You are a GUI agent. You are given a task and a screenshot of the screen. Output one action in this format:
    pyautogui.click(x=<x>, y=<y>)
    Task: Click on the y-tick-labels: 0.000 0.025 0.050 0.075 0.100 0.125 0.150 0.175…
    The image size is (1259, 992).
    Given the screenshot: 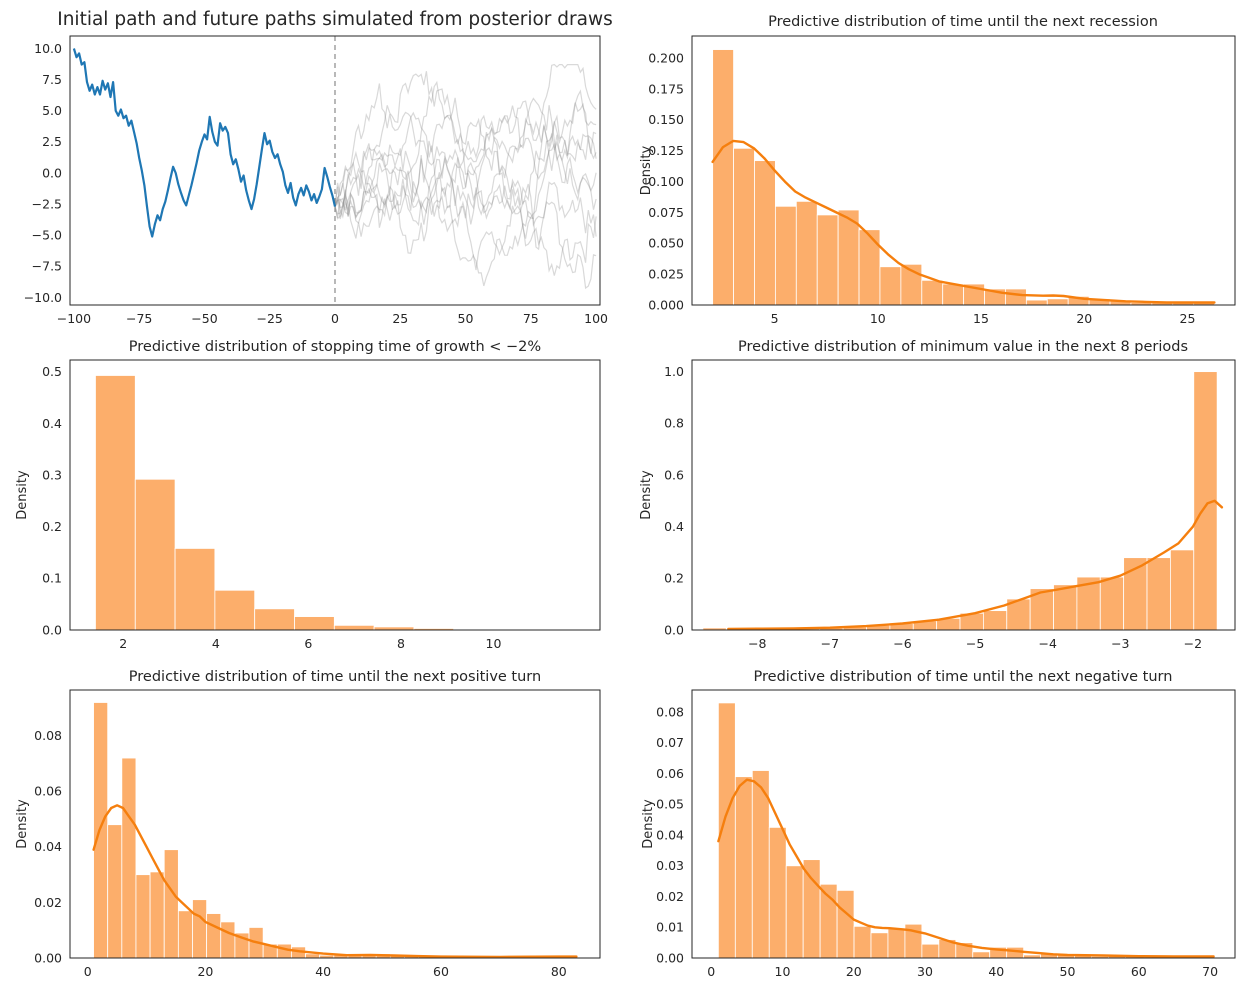 What is the action you would take?
    pyautogui.click(x=666, y=182)
    